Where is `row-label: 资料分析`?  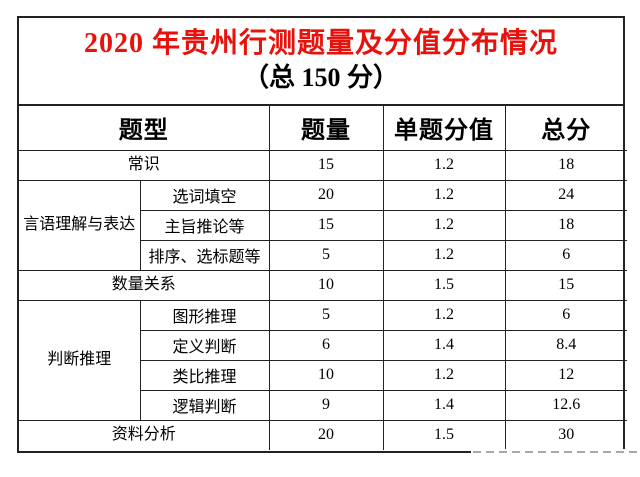 row-label: 资料分析 is located at coordinates (144, 434).